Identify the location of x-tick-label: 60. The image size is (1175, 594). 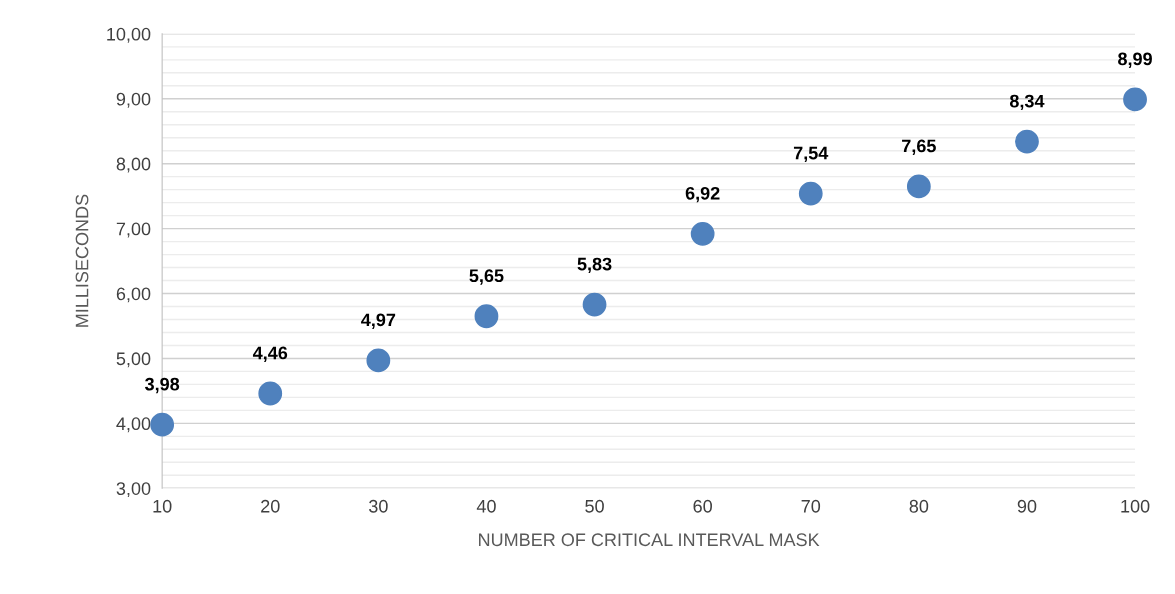
(702, 506).